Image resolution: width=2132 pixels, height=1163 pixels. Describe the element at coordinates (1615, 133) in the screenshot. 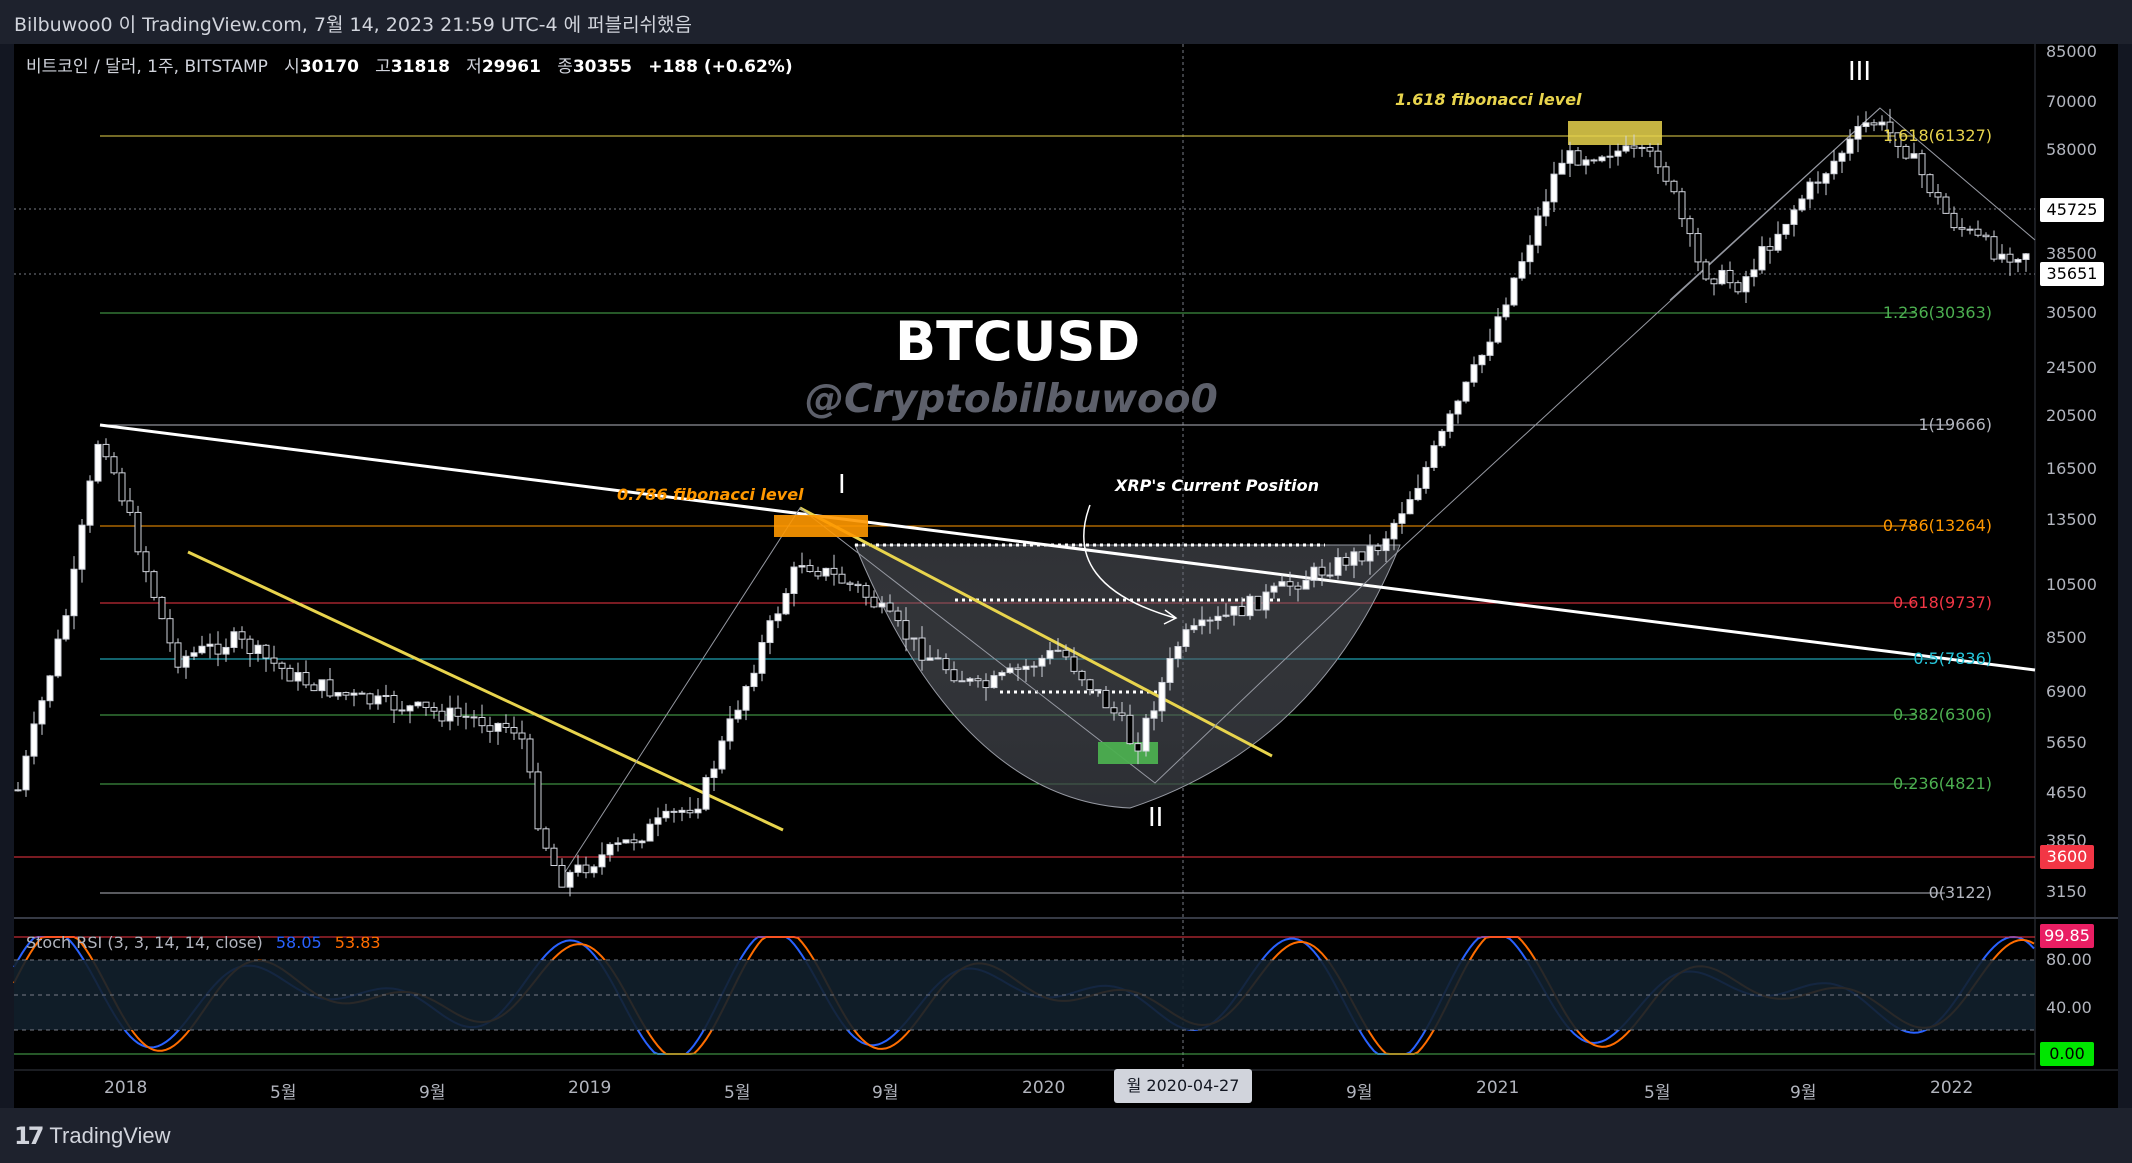

I see `fib-1618-highlight` at that location.